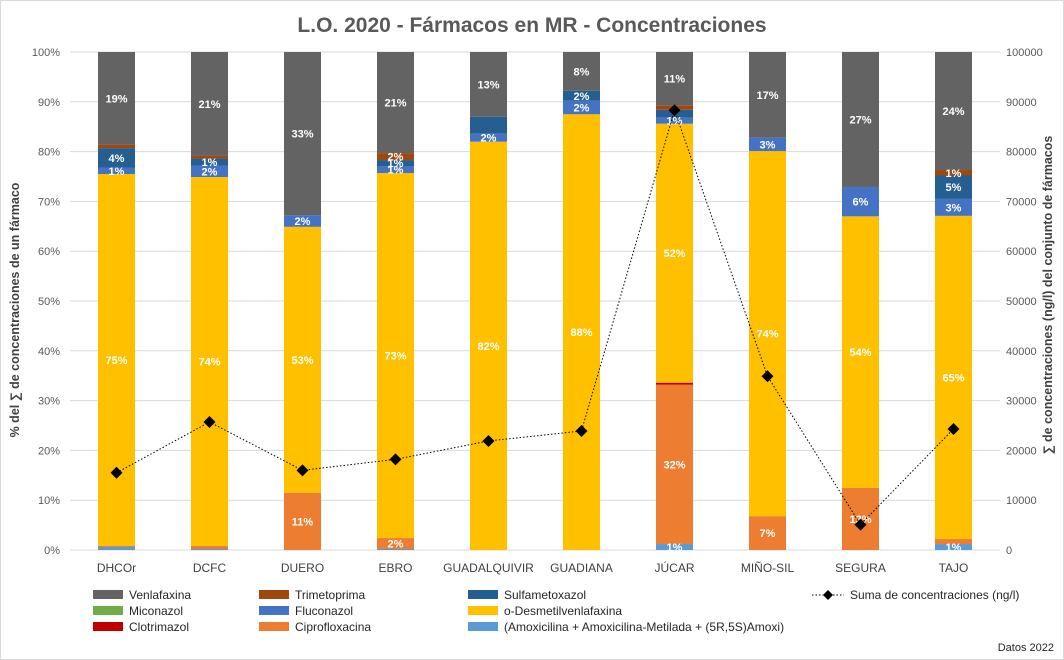  I want to click on y2-tick-label: 50000, so click(1021, 302).